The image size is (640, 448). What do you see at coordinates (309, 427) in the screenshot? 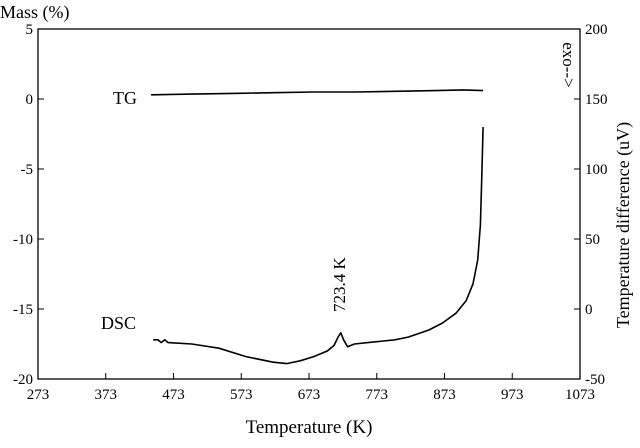
I see `x-axis-label: Temperature (K)` at bounding box center [309, 427].